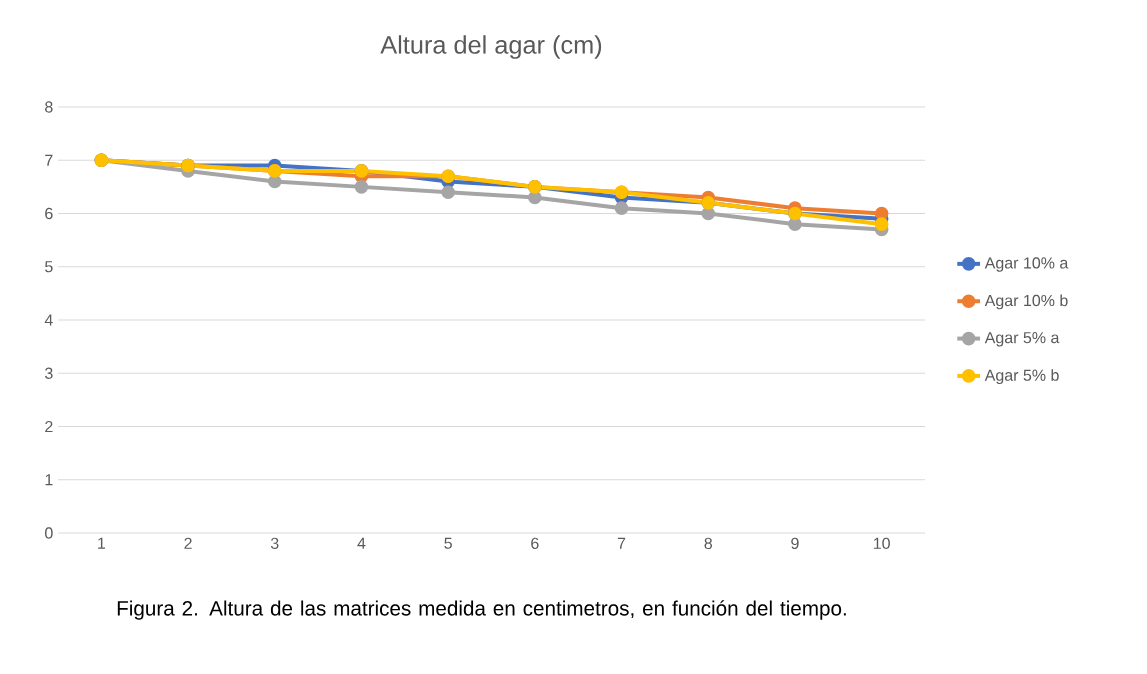 The width and height of the screenshot is (1147, 674). What do you see at coordinates (361, 543) in the screenshot?
I see `x-tick-label: 4` at bounding box center [361, 543].